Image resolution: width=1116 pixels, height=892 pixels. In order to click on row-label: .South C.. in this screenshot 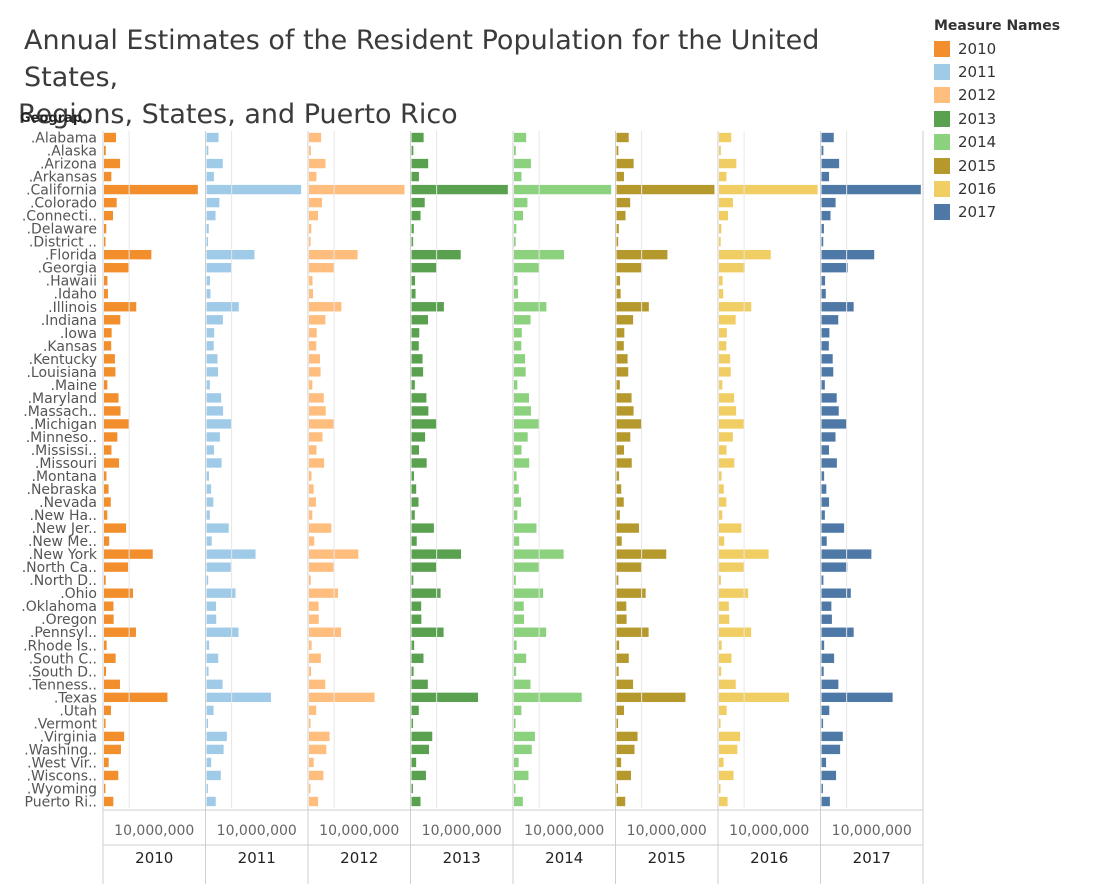, I will do `click(63, 659)`.